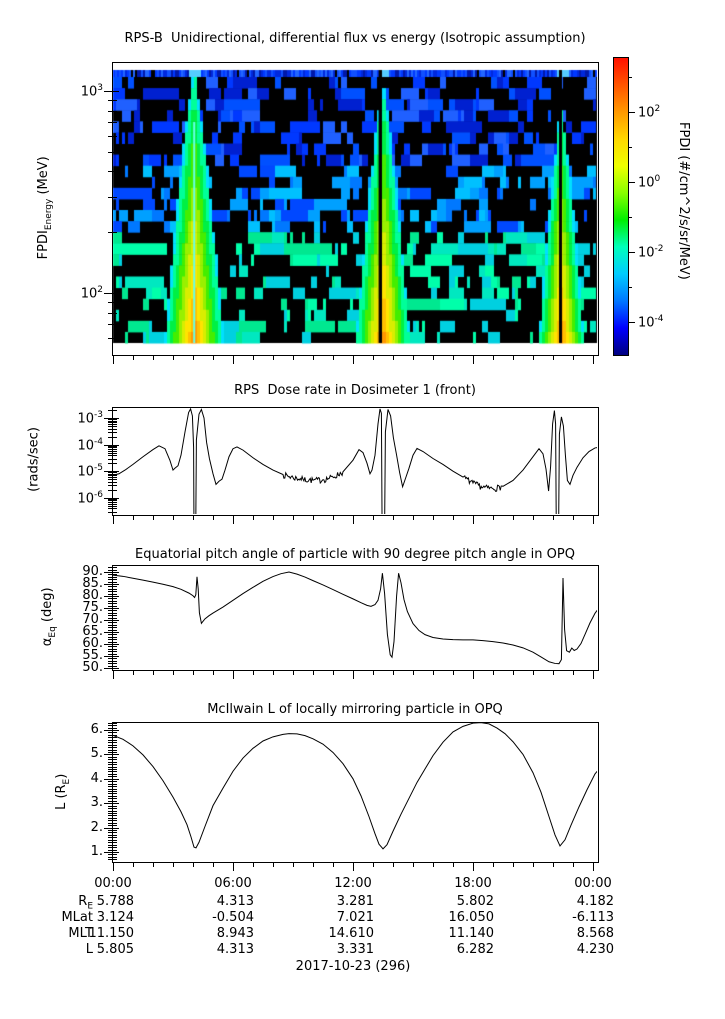 The width and height of the screenshot is (725, 1019). I want to click on panel2-ylabel-pre: (rads/sec), so click(34, 459).